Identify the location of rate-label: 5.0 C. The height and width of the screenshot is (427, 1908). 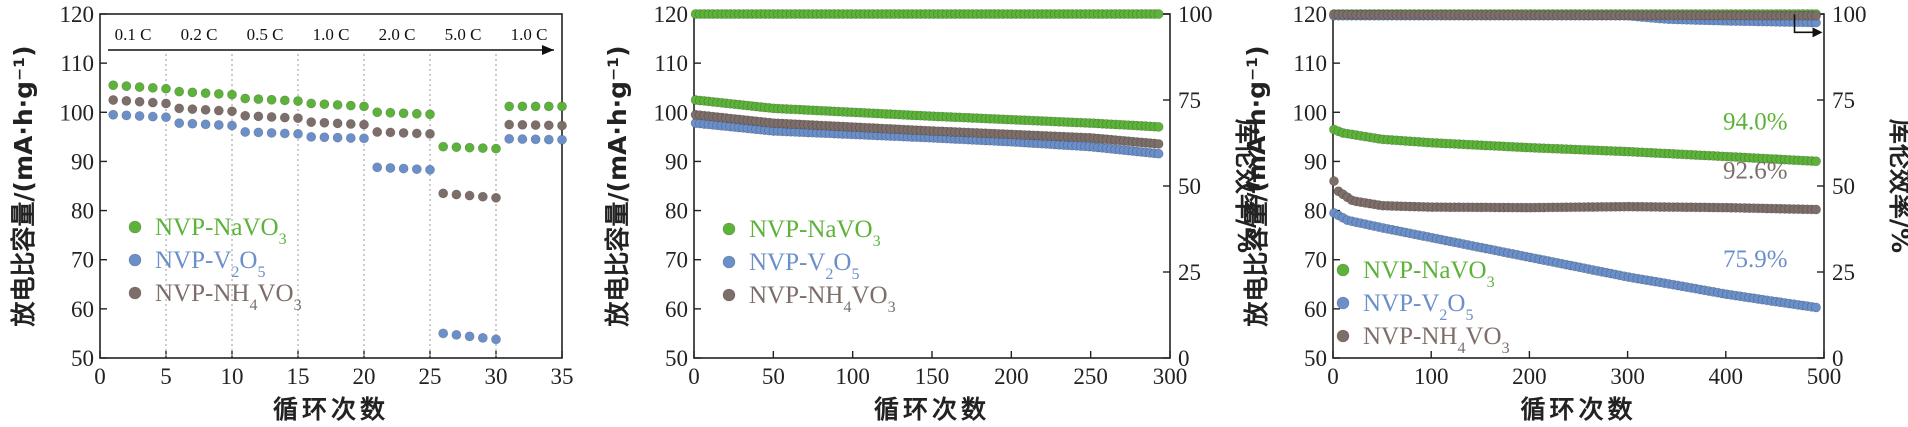
(463, 34).